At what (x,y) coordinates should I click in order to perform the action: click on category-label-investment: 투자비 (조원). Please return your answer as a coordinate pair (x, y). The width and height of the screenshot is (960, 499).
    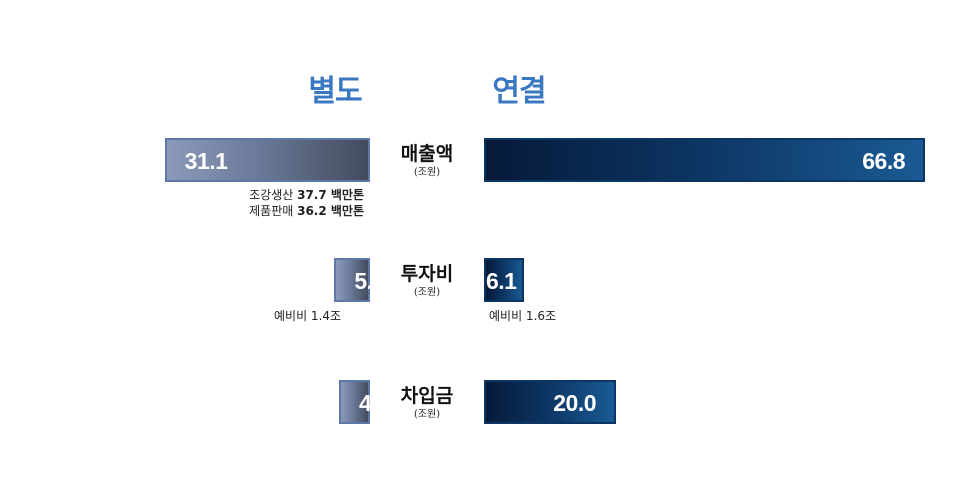
    Looking at the image, I should click on (427, 281).